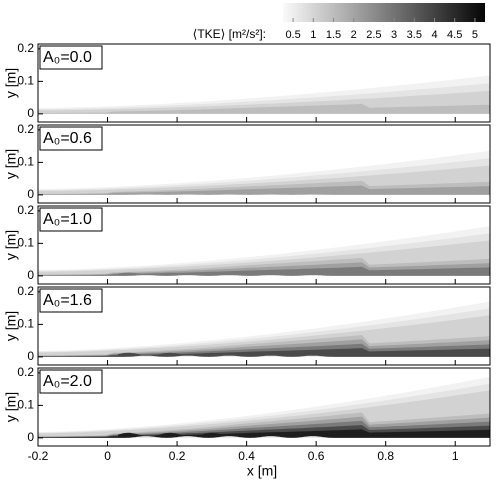 Image resolution: width=499 pixels, height=484 pixels. Describe the element at coordinates (67, 381) in the screenshot. I see `annotation: A₀=2.0` at that location.